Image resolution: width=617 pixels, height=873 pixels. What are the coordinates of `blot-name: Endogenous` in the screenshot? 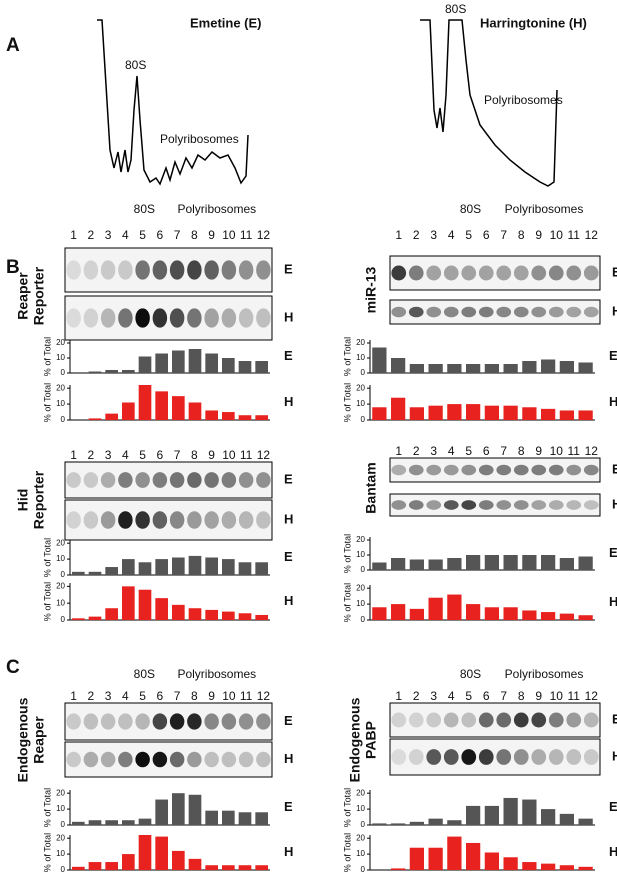 It's located at (355, 739).